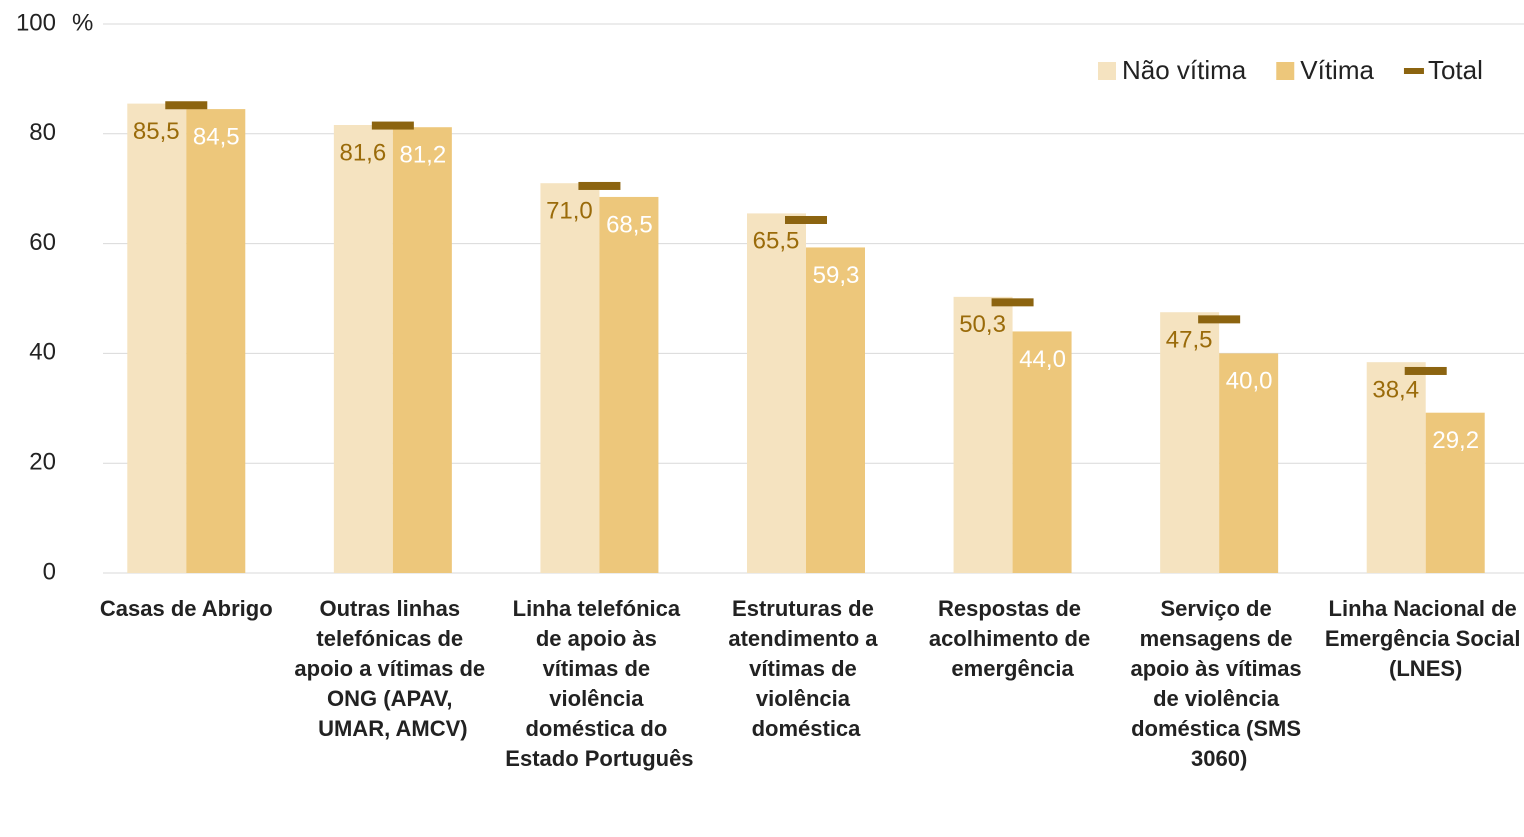  I want to click on y-axis-label: %, so click(82, 22).